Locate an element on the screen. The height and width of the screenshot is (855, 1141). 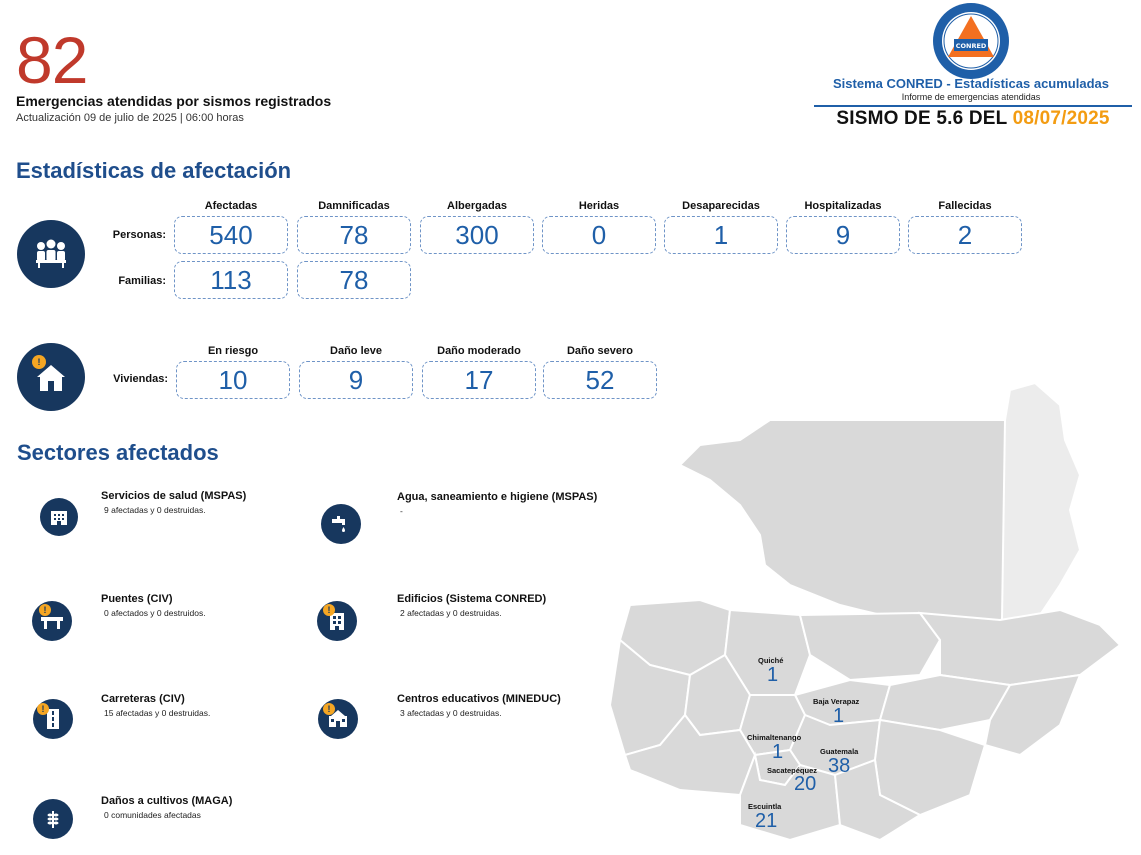
col-head-en-riesgo: En riesgo is located at coordinates (233, 351).